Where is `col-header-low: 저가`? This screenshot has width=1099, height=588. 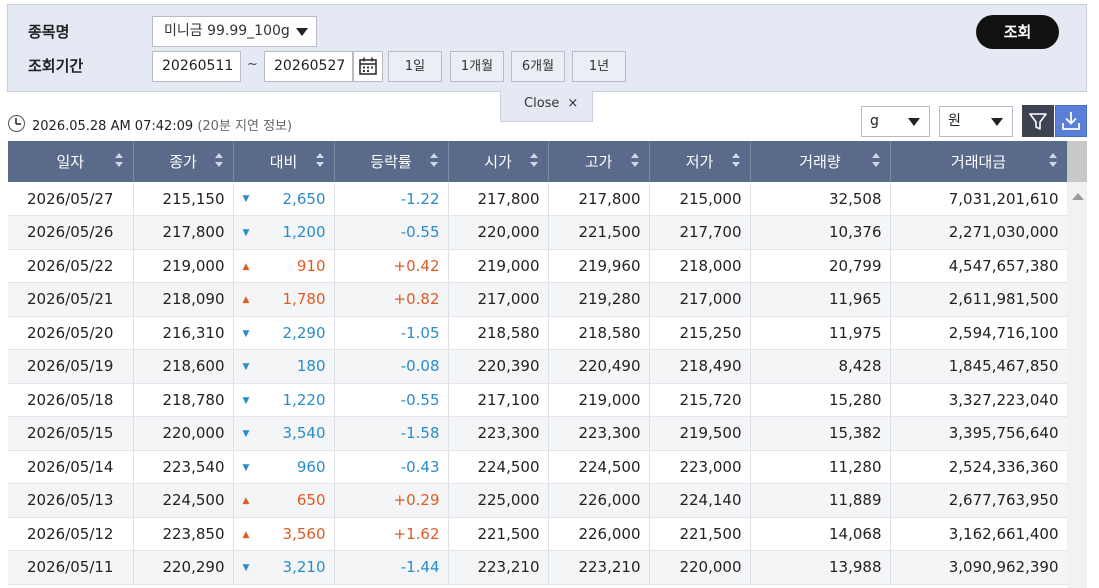 col-header-low: 저가 is located at coordinates (700, 161).